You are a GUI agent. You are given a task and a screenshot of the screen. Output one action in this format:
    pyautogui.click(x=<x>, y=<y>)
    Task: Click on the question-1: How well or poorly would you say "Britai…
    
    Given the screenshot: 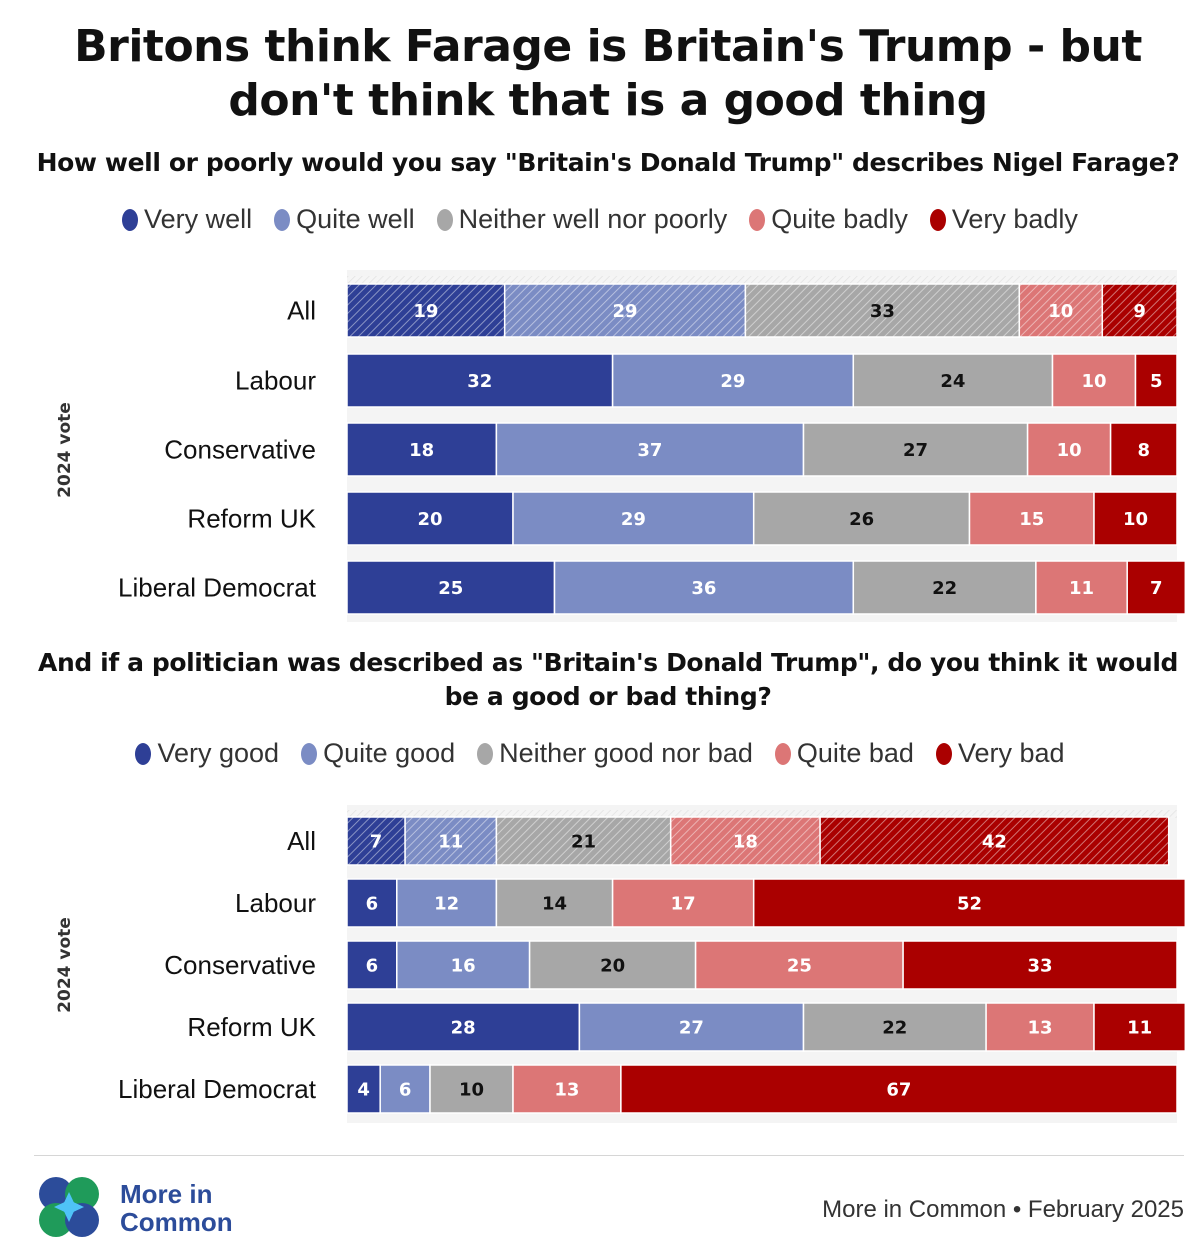 What is the action you would take?
    pyautogui.click(x=608, y=162)
    